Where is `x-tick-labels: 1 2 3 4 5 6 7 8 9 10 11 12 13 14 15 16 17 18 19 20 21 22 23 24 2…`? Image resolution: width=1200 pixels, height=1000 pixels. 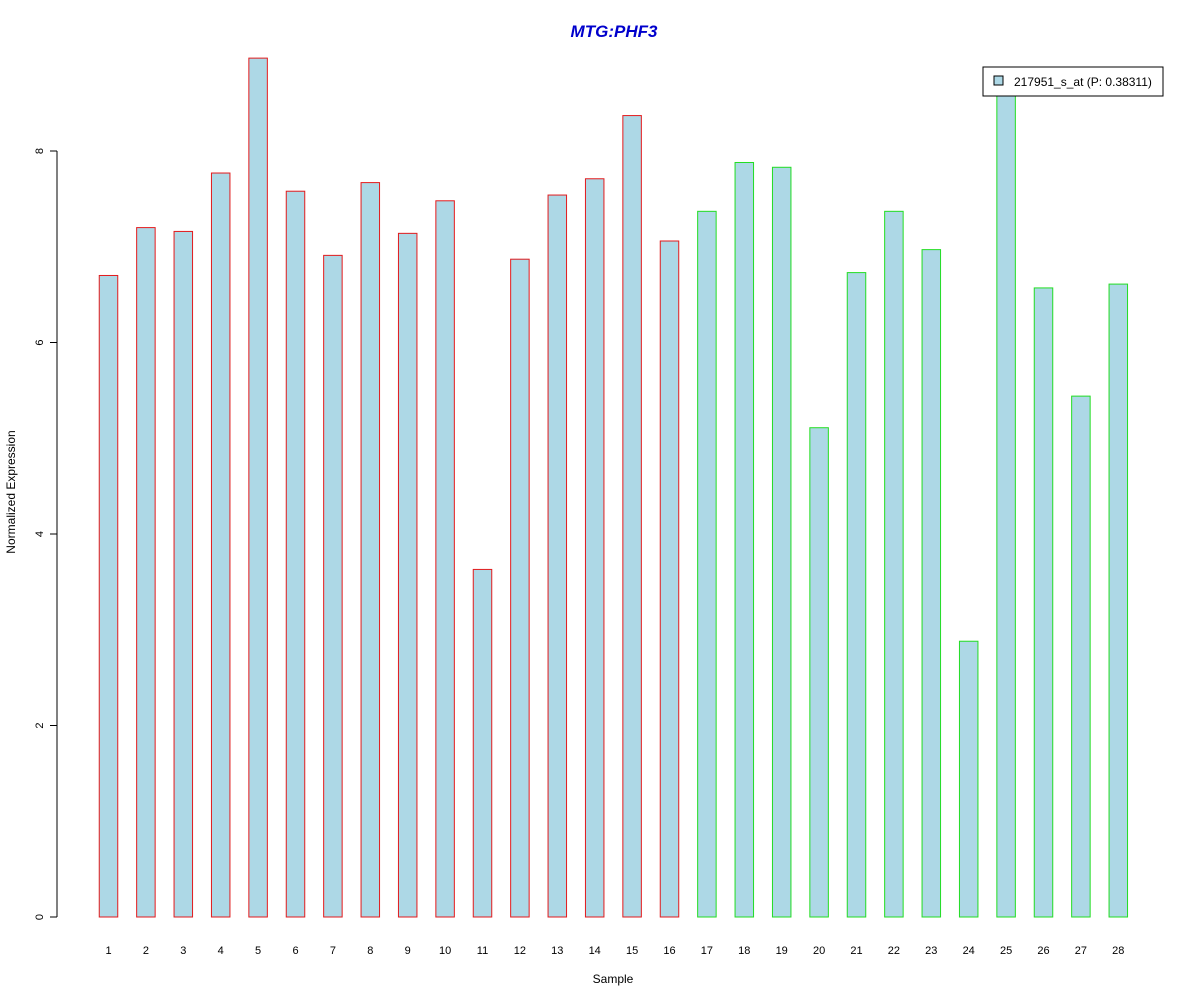
x-tick-labels: 1 2 3 4 5 6 7 8 9 10 11 12 13 14 15 16 17 18 19 20 21 22 23 24 2… is located at coordinates (614, 951).